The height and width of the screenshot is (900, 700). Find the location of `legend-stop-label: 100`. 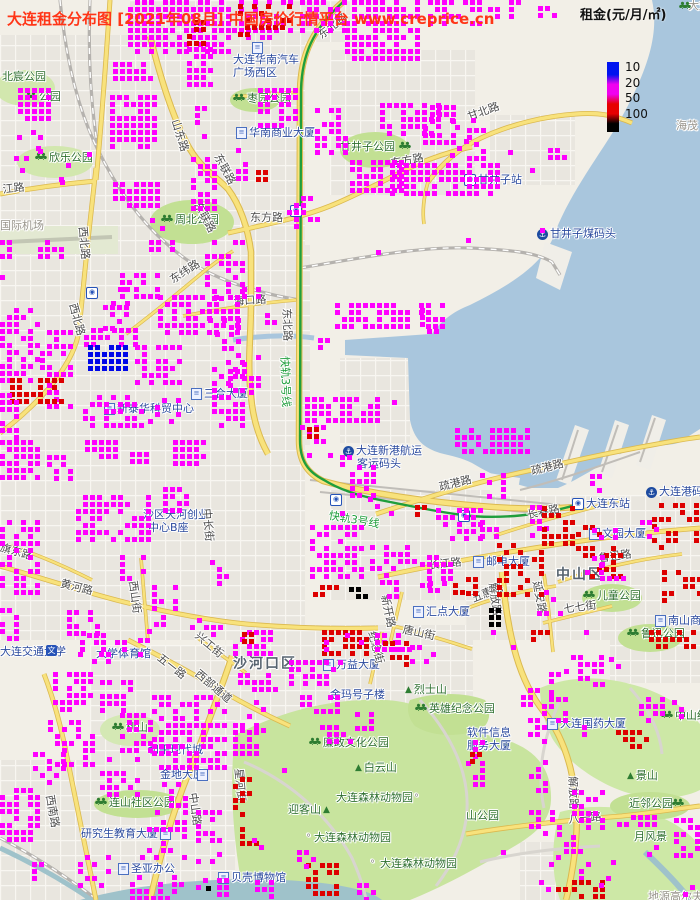

legend-stop-label: 100 is located at coordinates (636, 113).